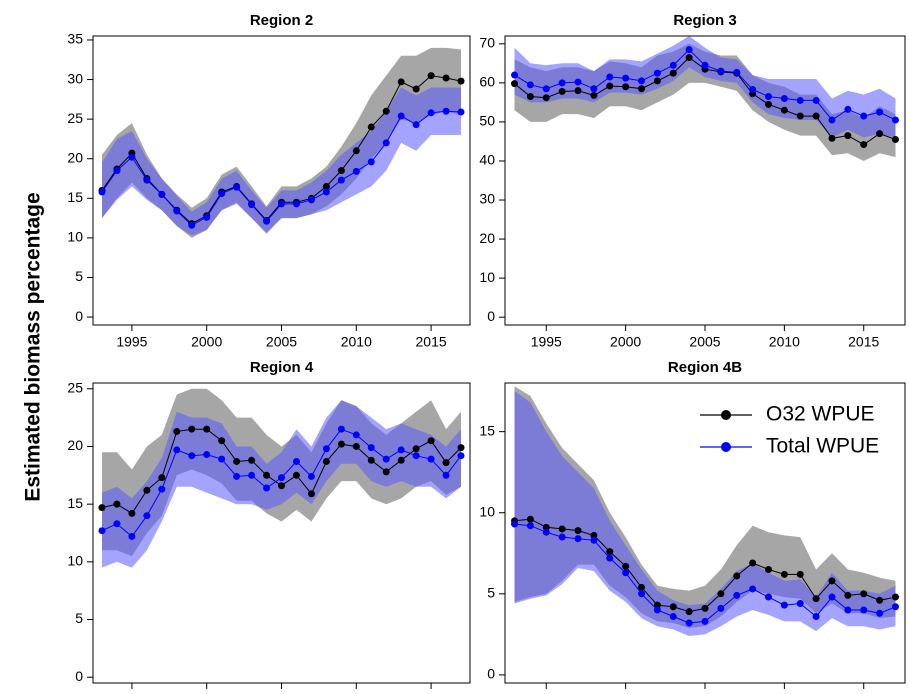 Image resolution: width=909 pixels, height=694 pixels. Describe the element at coordinates (75, 503) in the screenshot. I see `y-tick-label: 15` at that location.